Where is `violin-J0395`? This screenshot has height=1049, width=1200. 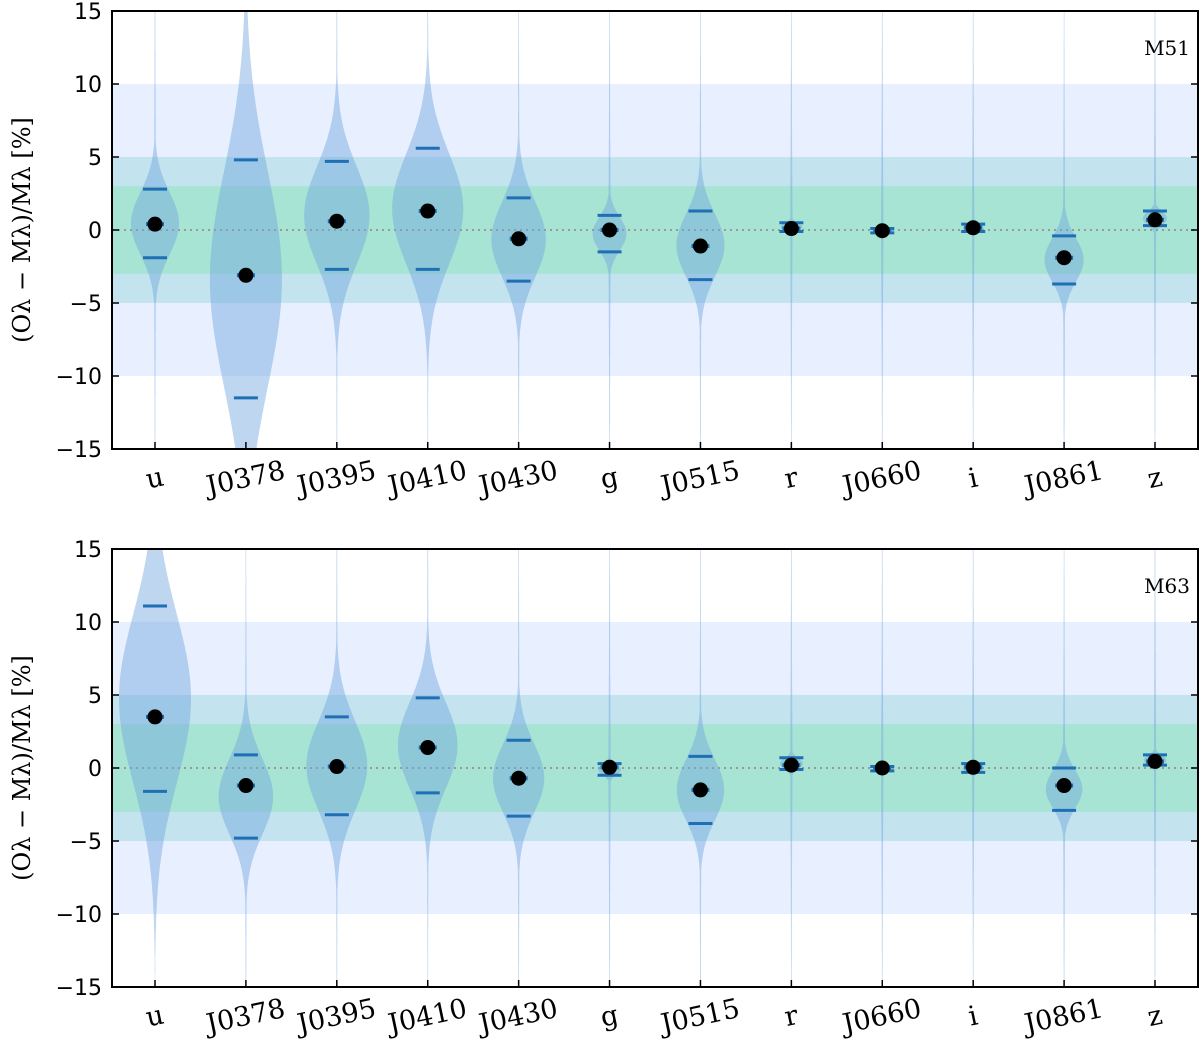 violin-J0395 is located at coordinates (337, 230).